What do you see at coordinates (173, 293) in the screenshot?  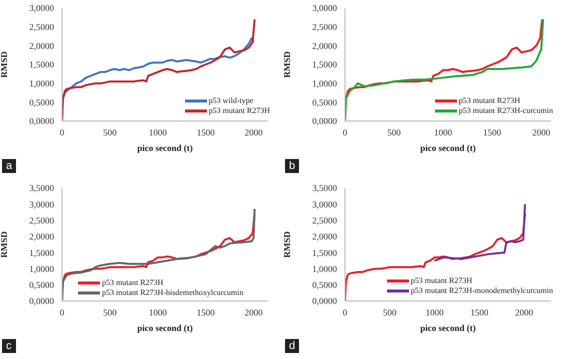 I see `legend-label: p53 mutant R273H-bisdemethoxylcurcumin` at bounding box center [173, 293].